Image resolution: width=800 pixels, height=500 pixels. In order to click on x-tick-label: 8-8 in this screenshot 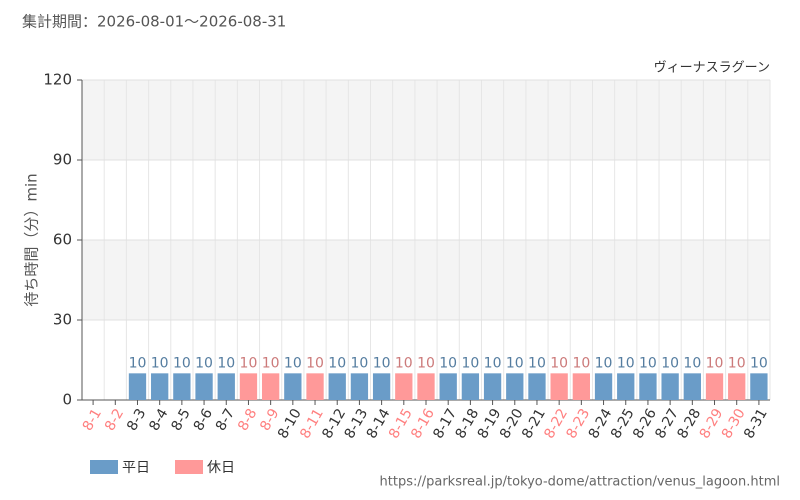, I will do `click(247, 420)`.